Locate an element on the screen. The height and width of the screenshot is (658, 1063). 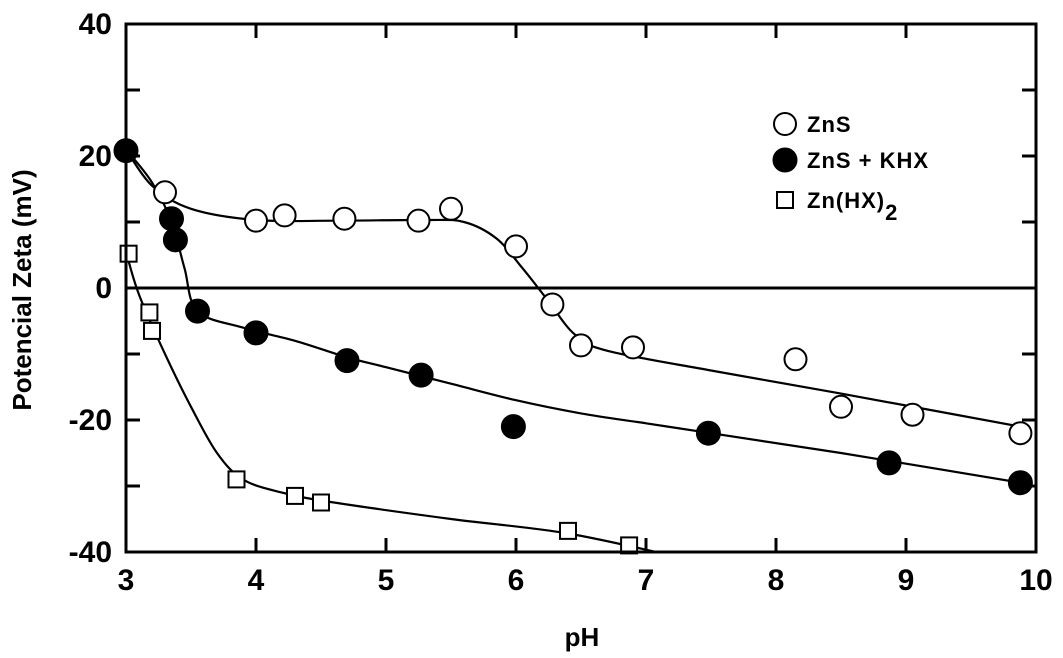
y-tick-label: 20 is located at coordinates (95, 156).